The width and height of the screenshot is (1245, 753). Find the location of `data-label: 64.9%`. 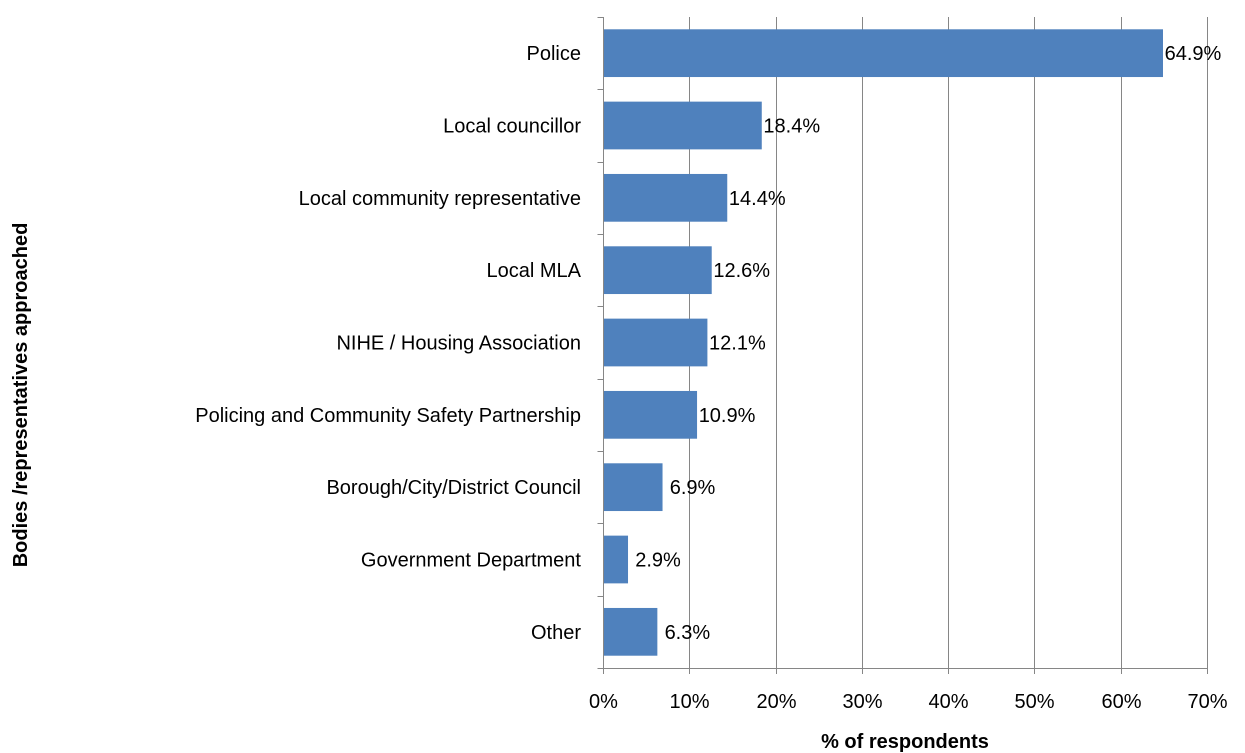

data-label: 64.9% is located at coordinates (1193, 54).